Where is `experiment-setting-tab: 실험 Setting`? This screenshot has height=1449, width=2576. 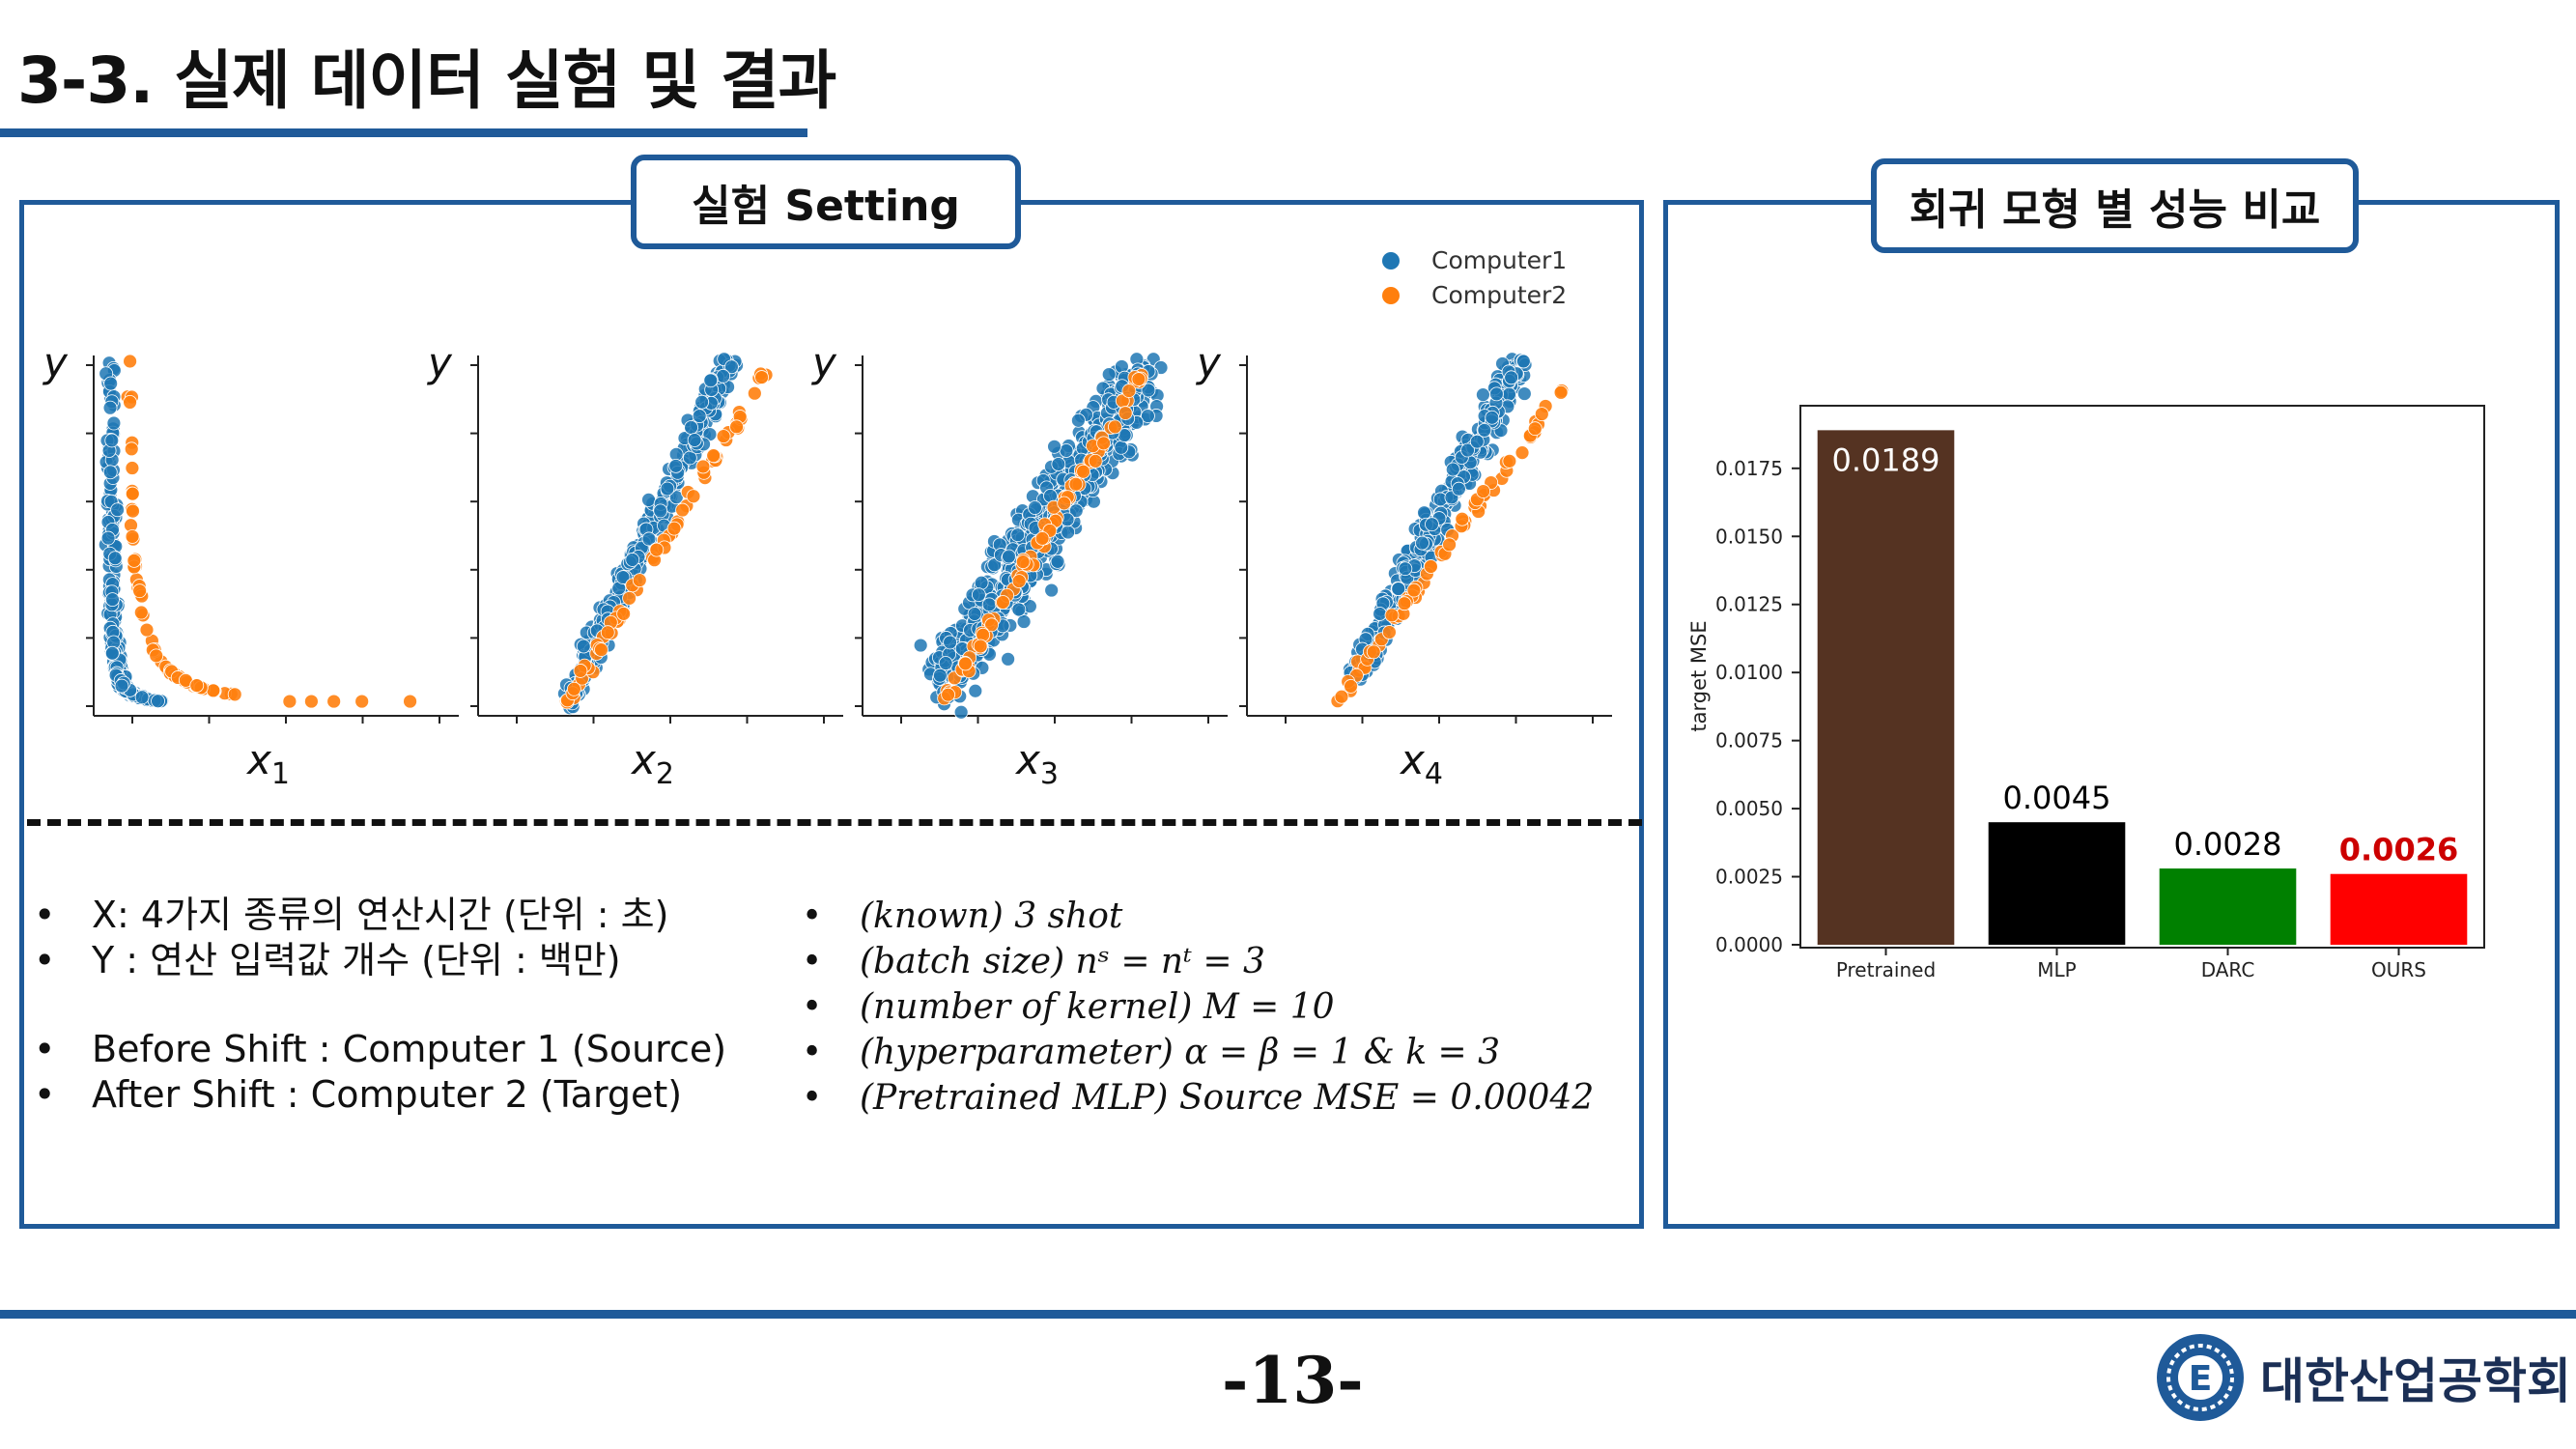
experiment-setting-tab: 실험 Setting is located at coordinates (826, 202).